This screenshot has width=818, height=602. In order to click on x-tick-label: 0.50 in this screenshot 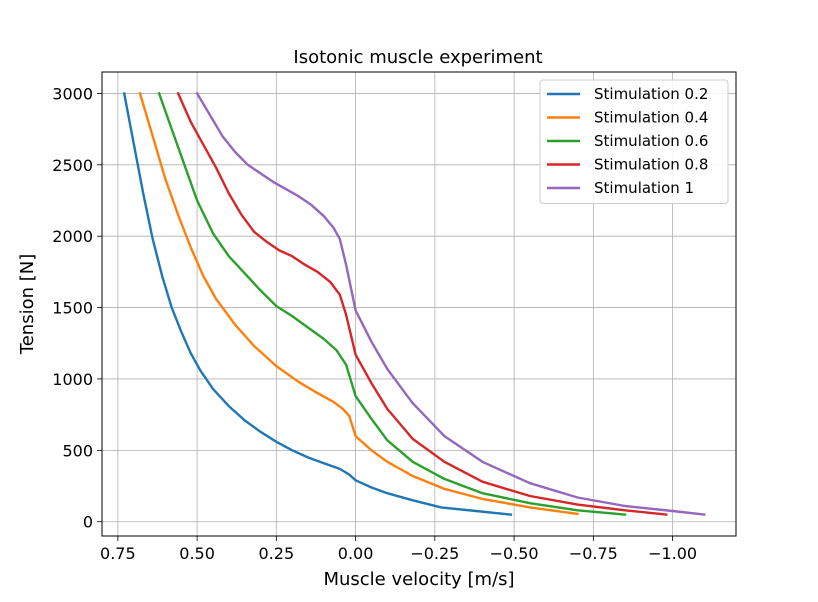, I will do `click(197, 553)`.